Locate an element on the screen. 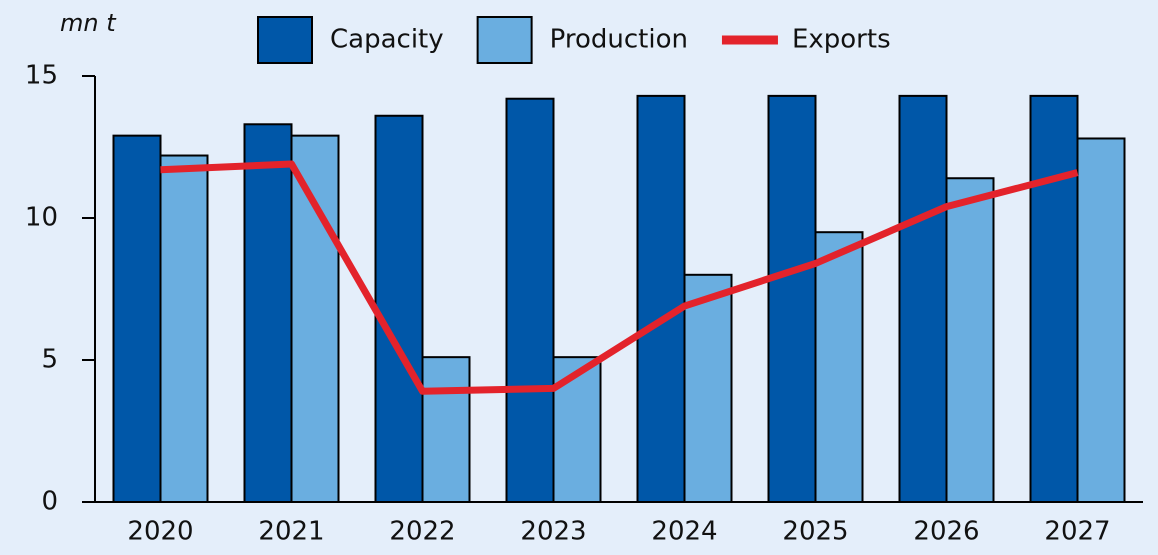  x-tick-label: 2025 is located at coordinates (815, 532).